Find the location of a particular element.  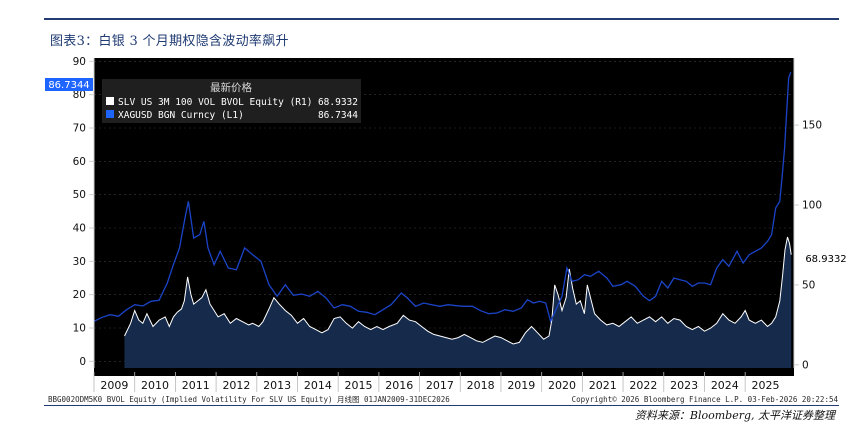

silver-value-tag: 86.7344 is located at coordinates (69, 84).